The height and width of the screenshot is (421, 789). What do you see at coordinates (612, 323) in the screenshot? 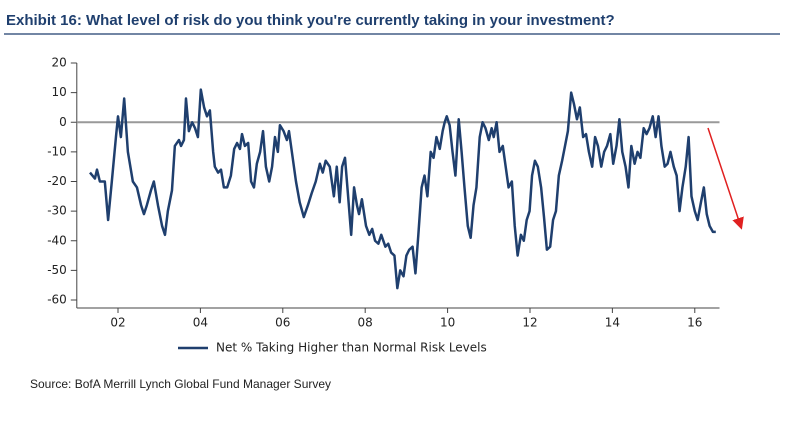
I see `x-tick-label: 14` at bounding box center [612, 323].